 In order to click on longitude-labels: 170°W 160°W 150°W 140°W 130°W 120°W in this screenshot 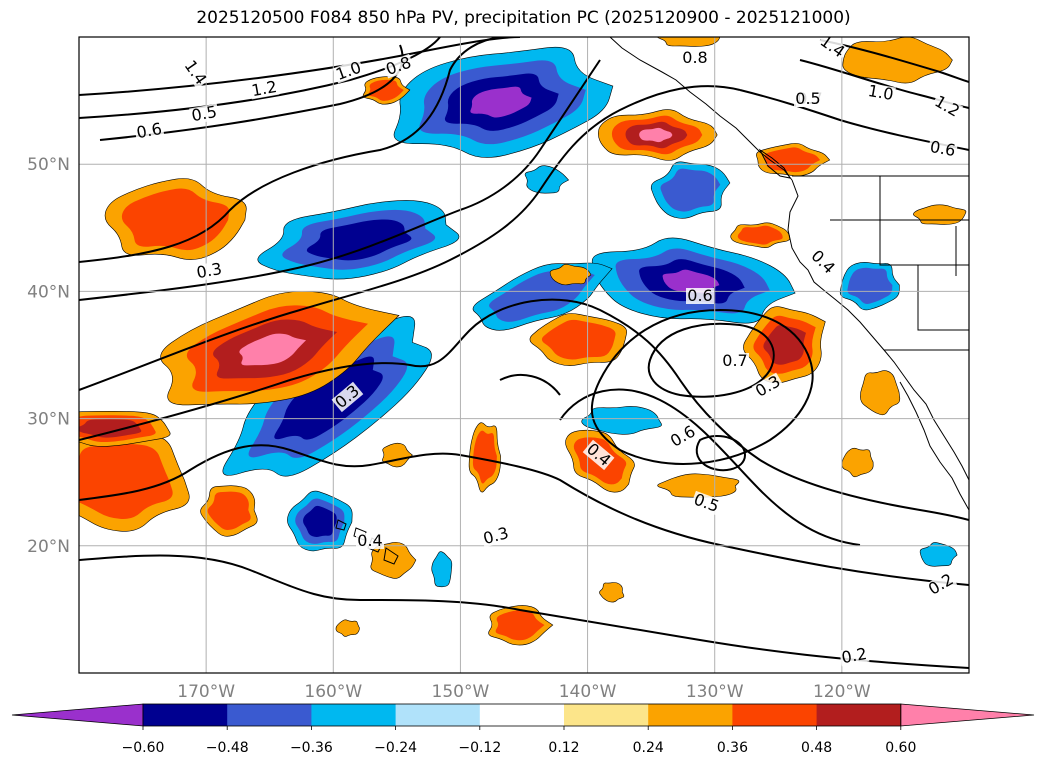, I will do `click(524, 692)`.